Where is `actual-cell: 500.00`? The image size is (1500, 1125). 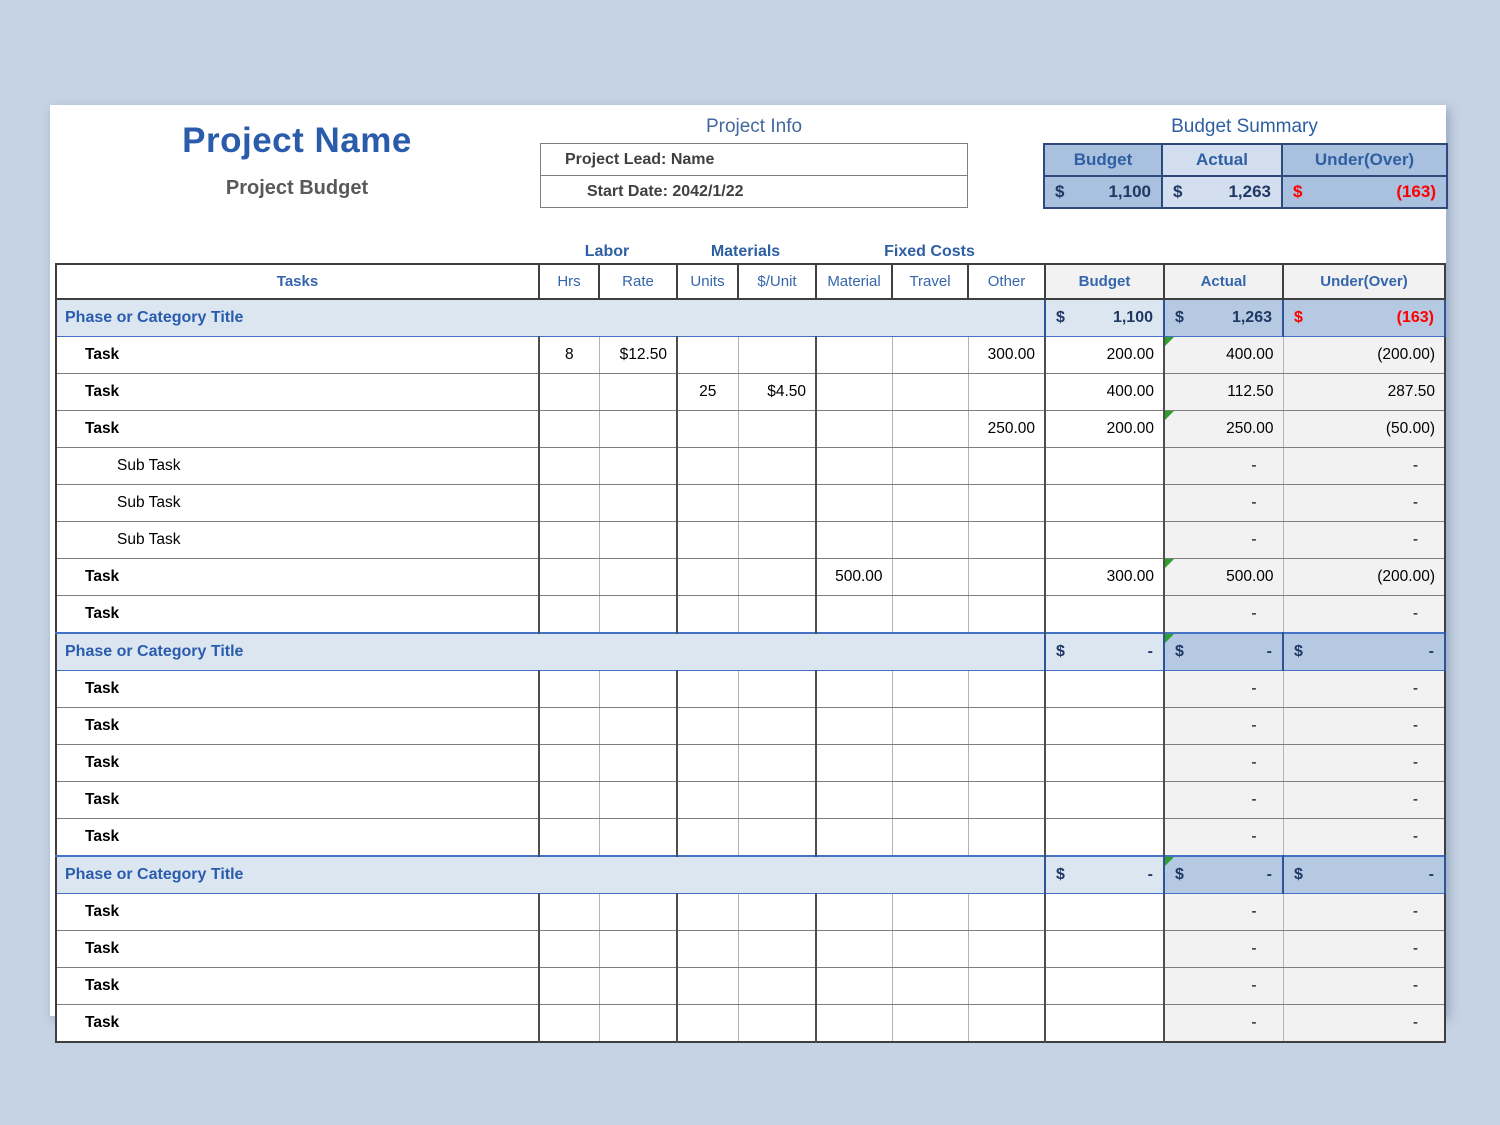
actual-cell: 500.00 is located at coordinates (1224, 577).